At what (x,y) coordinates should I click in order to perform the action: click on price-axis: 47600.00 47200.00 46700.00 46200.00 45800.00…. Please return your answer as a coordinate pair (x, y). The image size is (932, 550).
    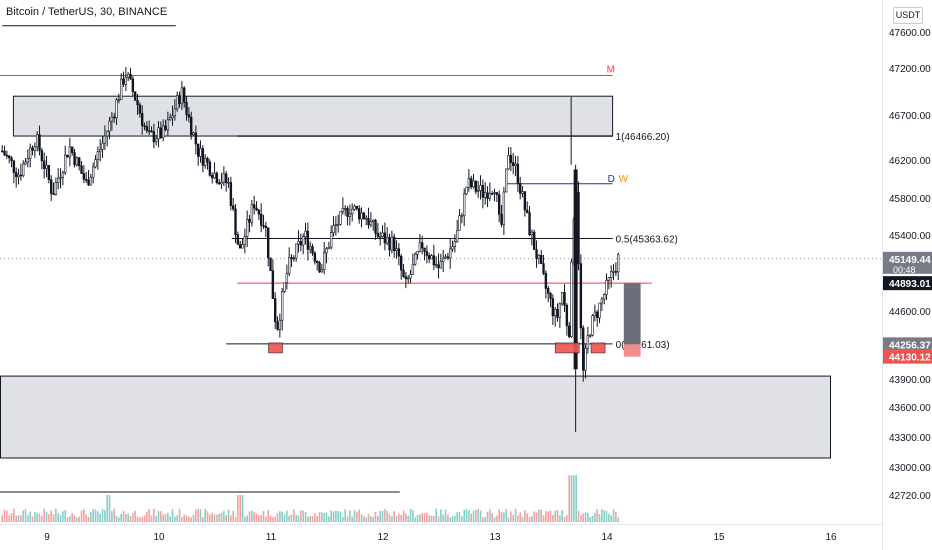
    Looking at the image, I should click on (907, 275).